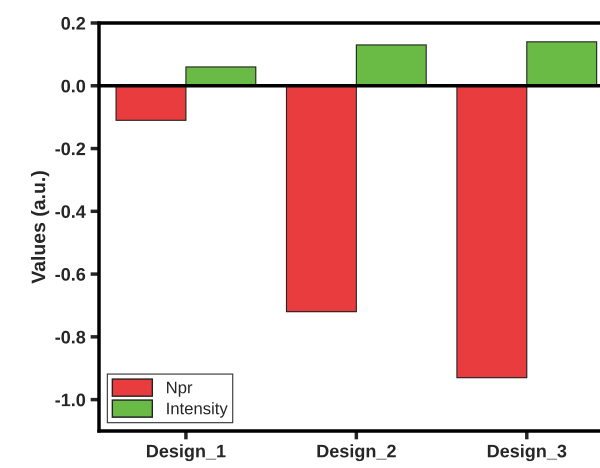  Describe the element at coordinates (73, 23) in the screenshot. I see `y-tick-label: 0.2` at that location.